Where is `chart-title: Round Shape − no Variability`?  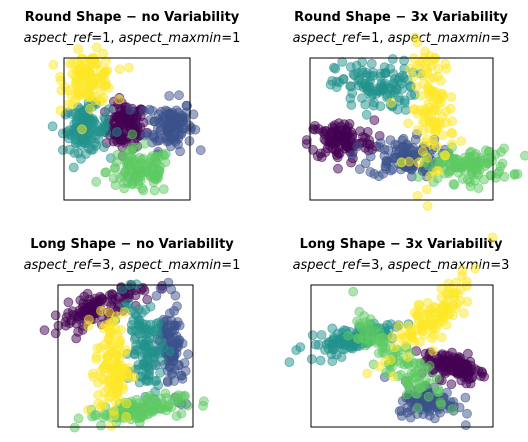
chart-title: Round Shape − no Variability is located at coordinates (132, 17).